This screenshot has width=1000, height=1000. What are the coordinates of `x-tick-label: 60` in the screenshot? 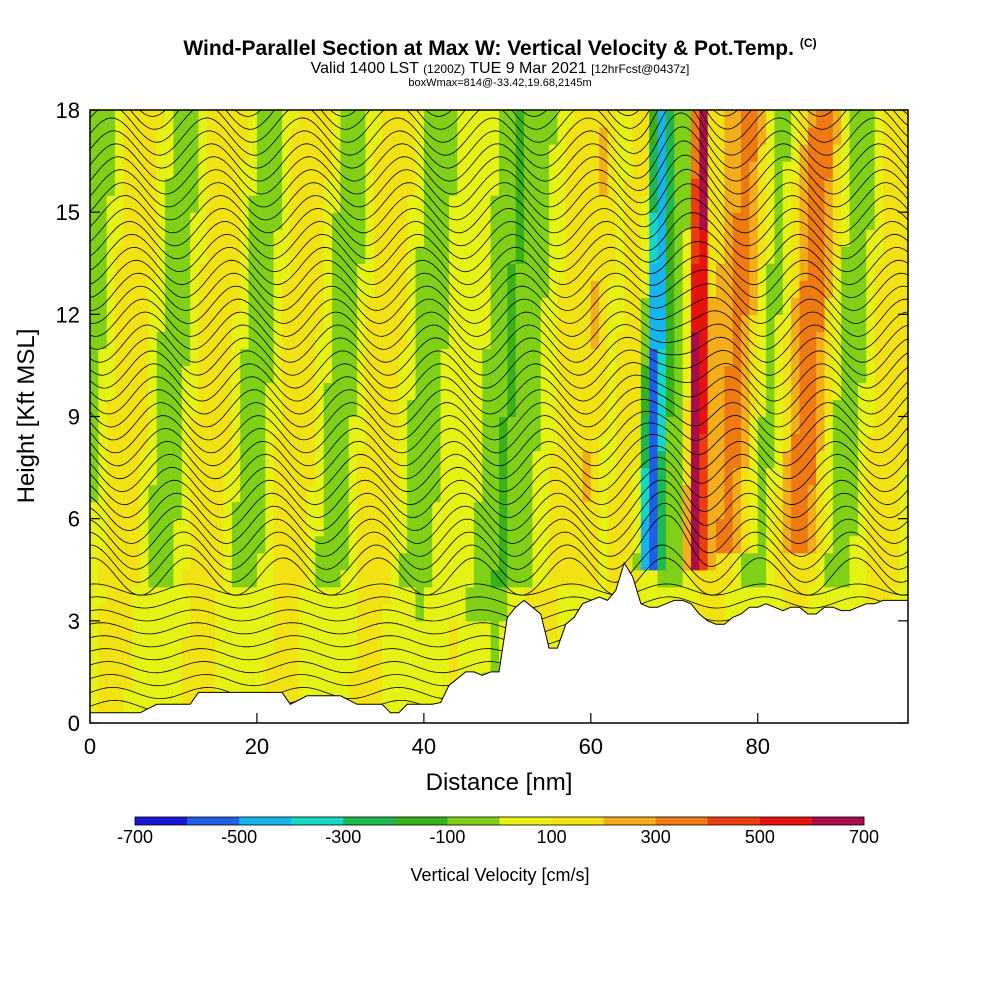 It's located at (591, 746).